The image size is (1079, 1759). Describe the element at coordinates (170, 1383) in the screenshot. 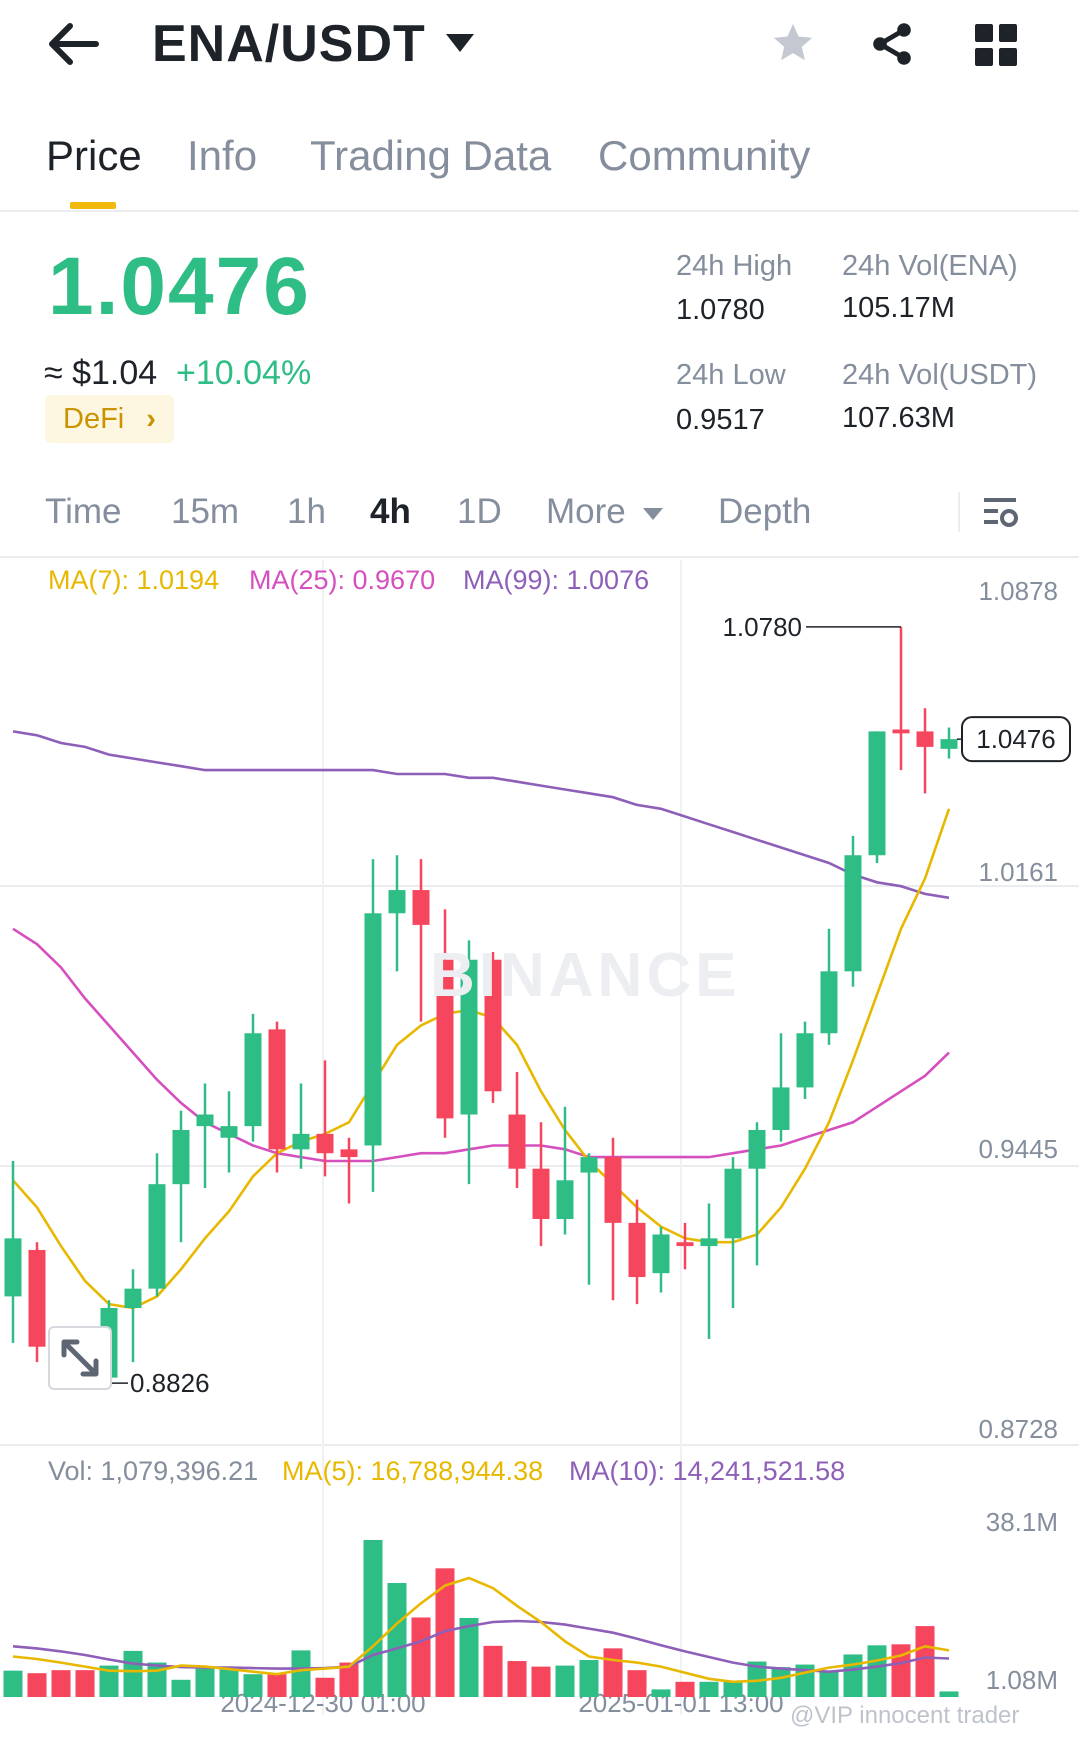

I see `low-marker-label: 0.8826` at that location.